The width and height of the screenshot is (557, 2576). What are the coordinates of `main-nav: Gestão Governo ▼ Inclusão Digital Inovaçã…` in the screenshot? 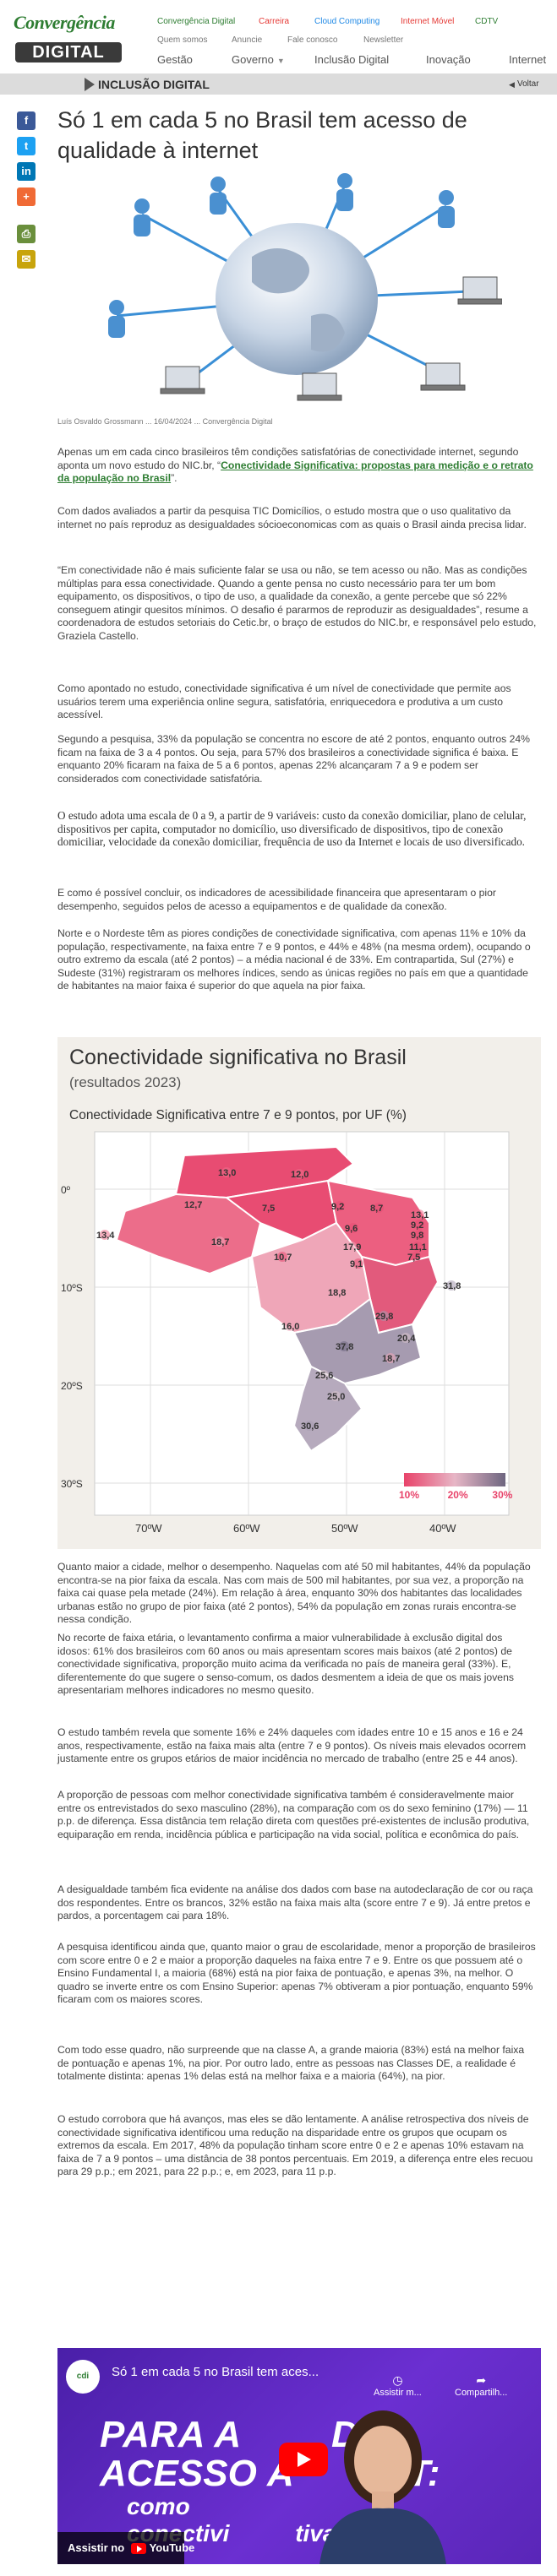 It's located at (357, 61).